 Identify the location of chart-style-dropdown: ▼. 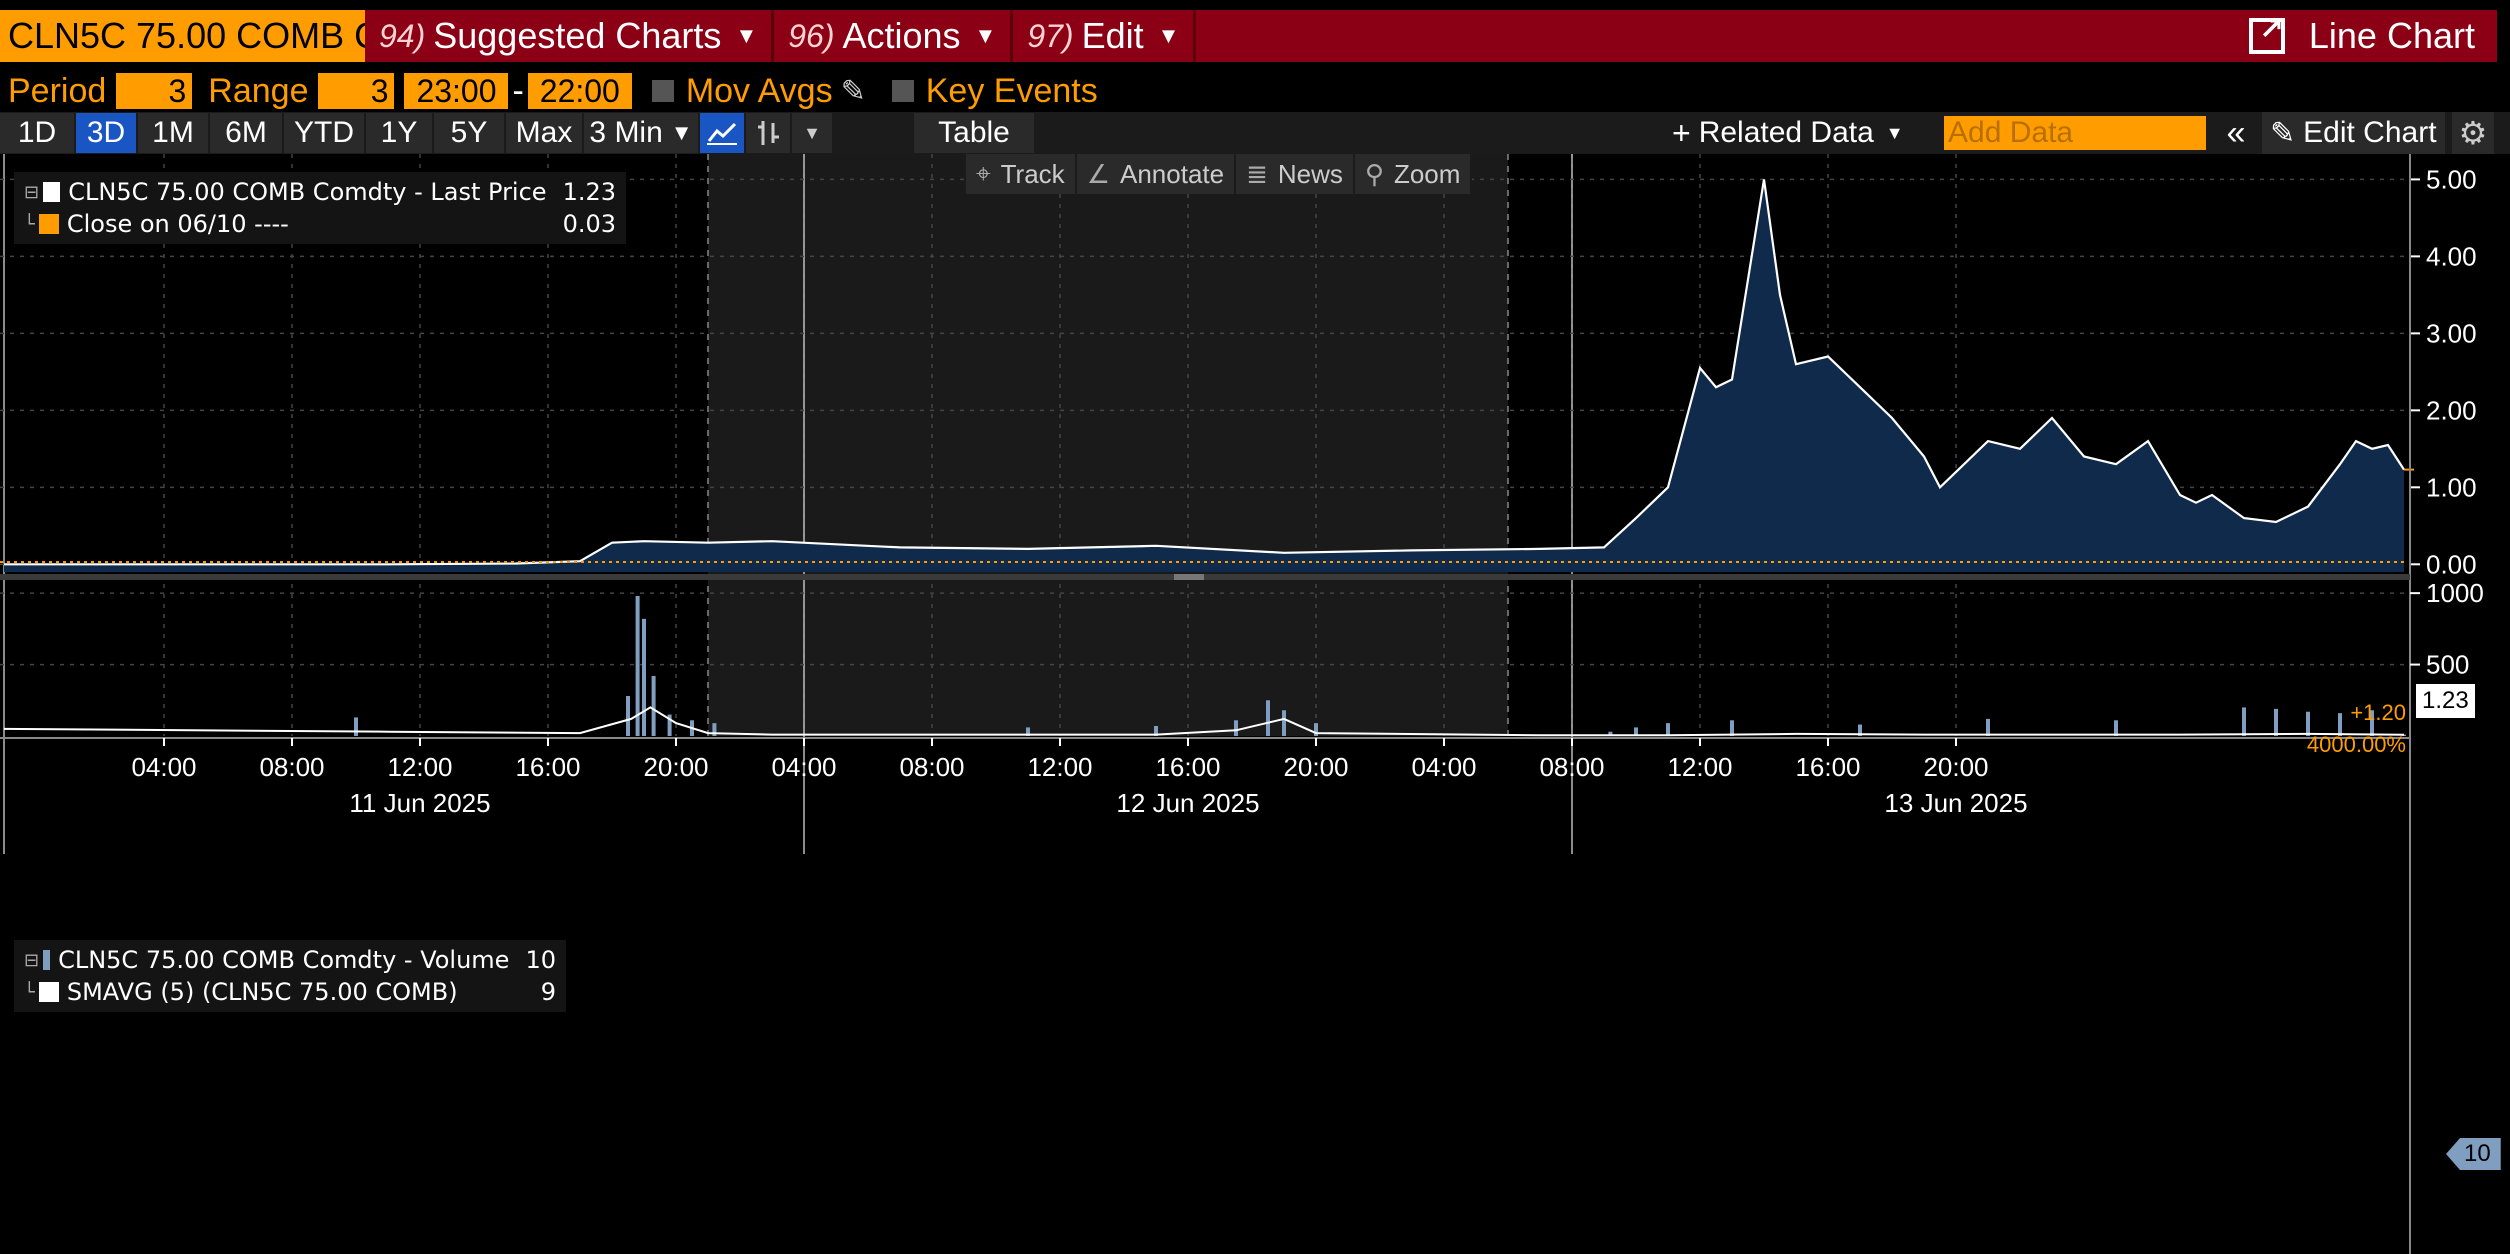
(812, 133).